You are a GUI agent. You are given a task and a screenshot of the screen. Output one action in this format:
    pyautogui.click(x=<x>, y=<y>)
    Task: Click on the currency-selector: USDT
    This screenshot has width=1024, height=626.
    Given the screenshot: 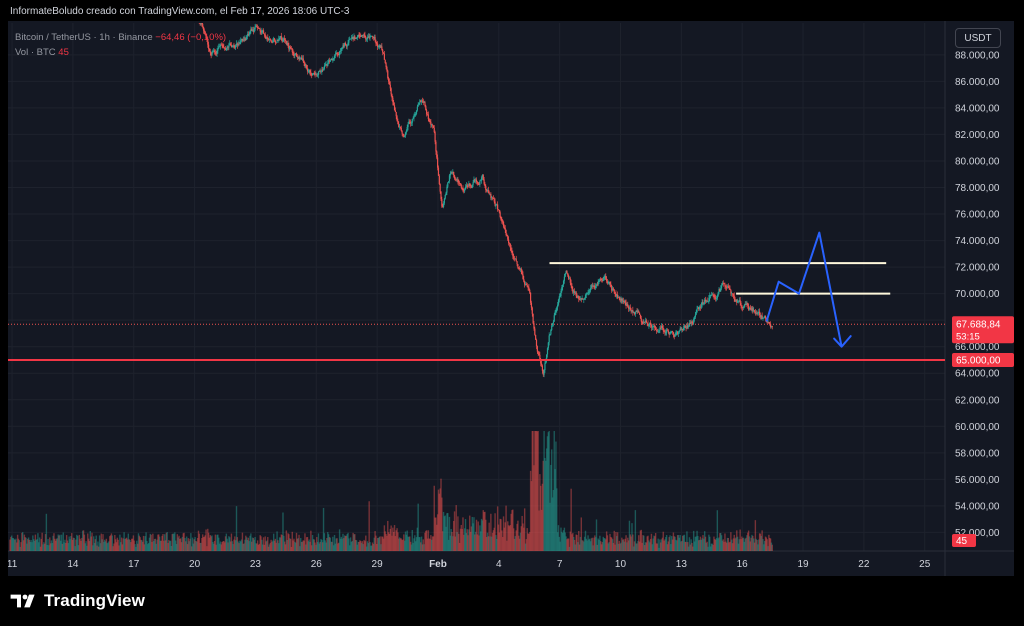 What is the action you would take?
    pyautogui.click(x=978, y=38)
    